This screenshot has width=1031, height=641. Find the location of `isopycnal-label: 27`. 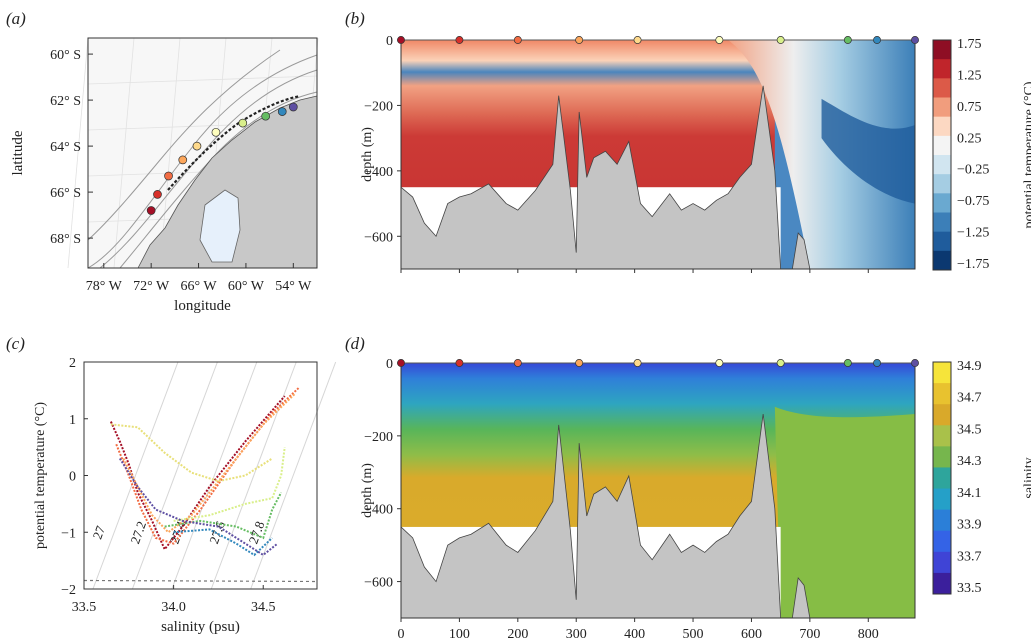

isopycnal-label: 27 is located at coordinates (98, 532).